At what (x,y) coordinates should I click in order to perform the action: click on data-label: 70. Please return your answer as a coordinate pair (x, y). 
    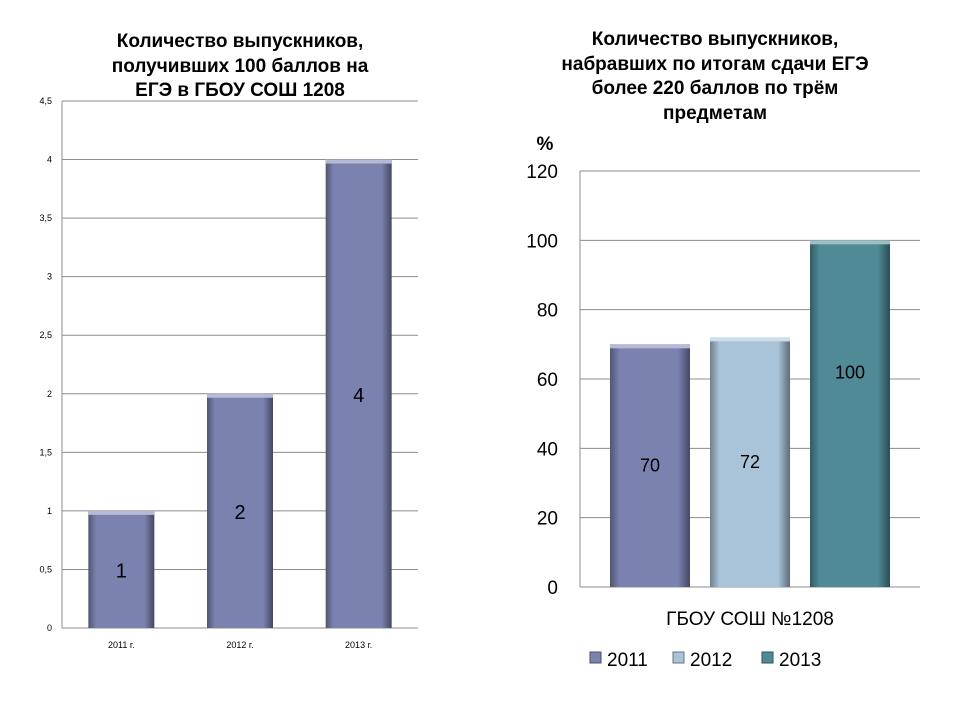
    Looking at the image, I should click on (650, 466).